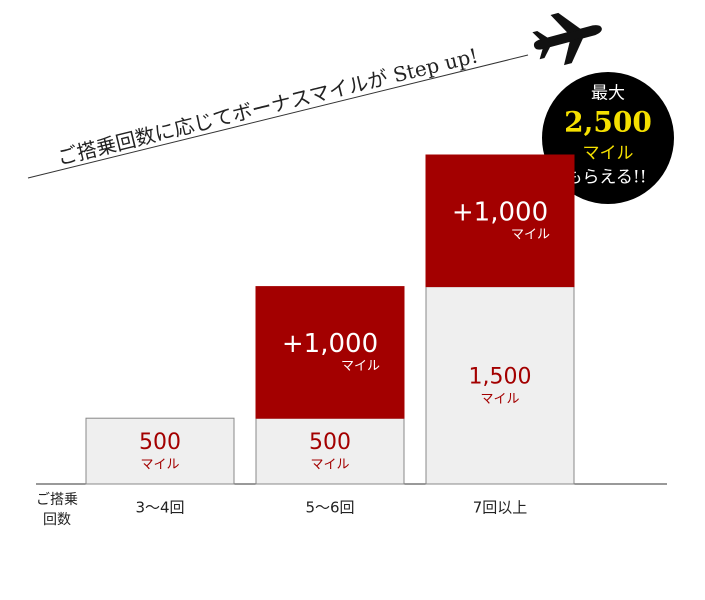 This screenshot has width=705, height=600. I want to click on x-tick-label: 5〜6回, so click(329, 508).